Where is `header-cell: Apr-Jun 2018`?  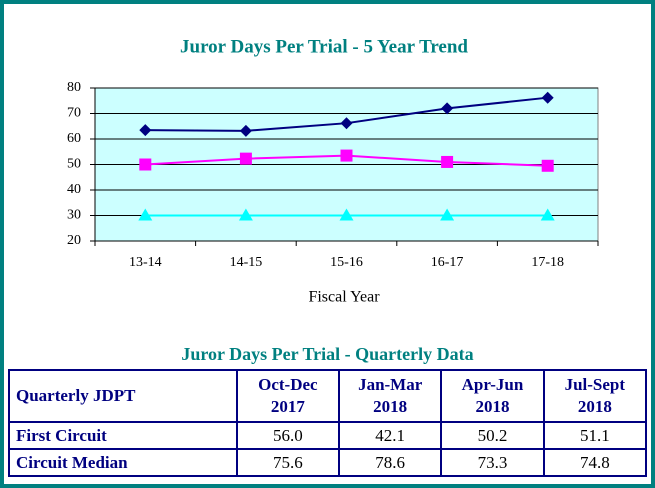 header-cell: Apr-Jun 2018 is located at coordinates (492, 396).